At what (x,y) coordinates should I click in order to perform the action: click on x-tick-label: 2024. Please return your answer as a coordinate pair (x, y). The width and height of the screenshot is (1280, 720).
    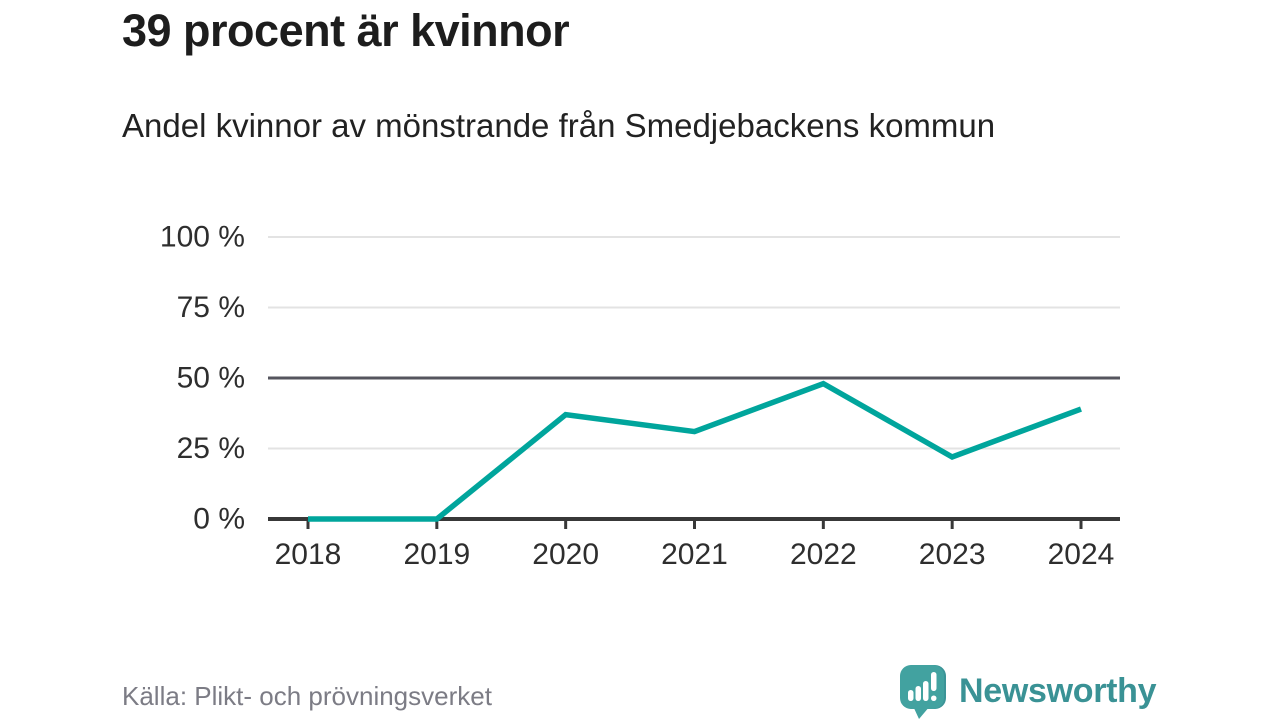
    Looking at the image, I should click on (1081, 554).